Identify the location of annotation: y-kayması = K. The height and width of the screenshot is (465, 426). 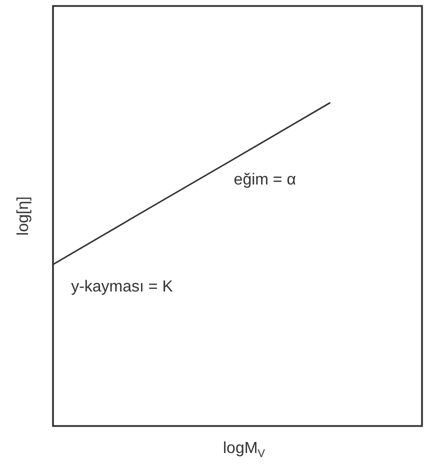
(122, 287).